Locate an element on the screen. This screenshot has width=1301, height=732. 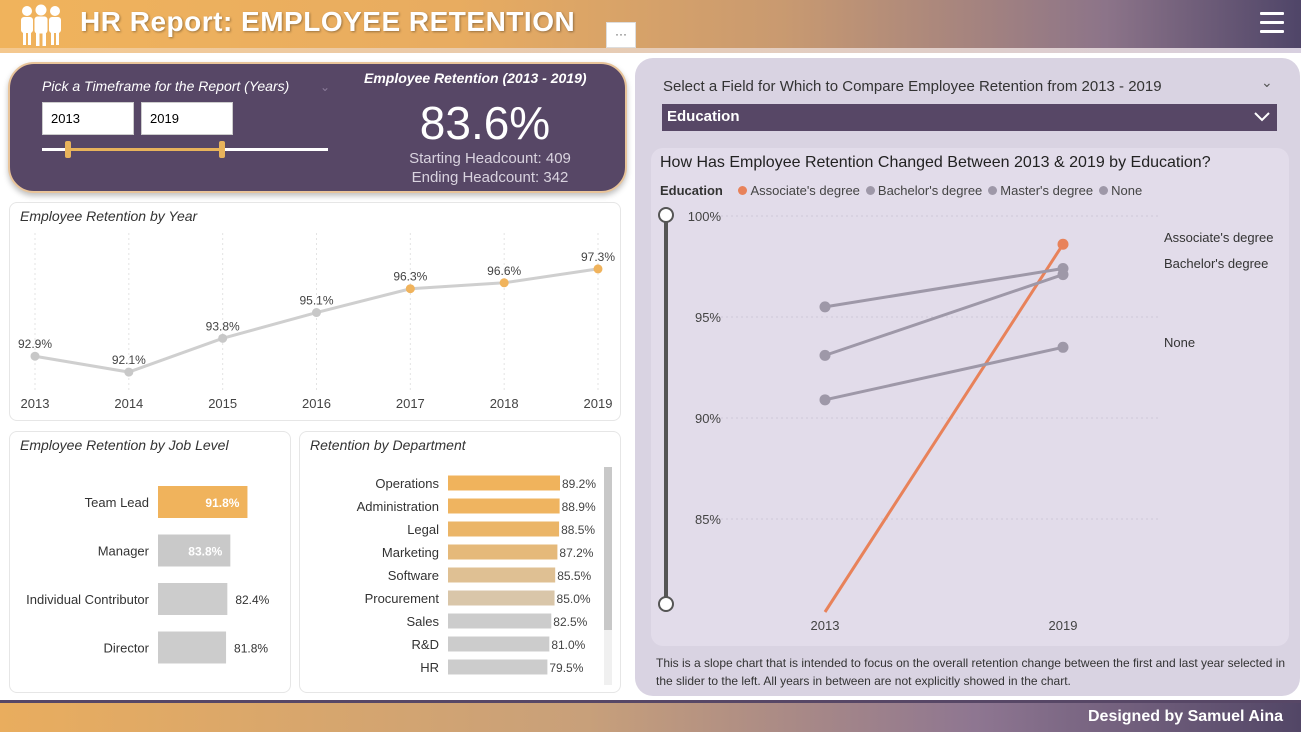
category-label: Software is located at coordinates (413, 575).